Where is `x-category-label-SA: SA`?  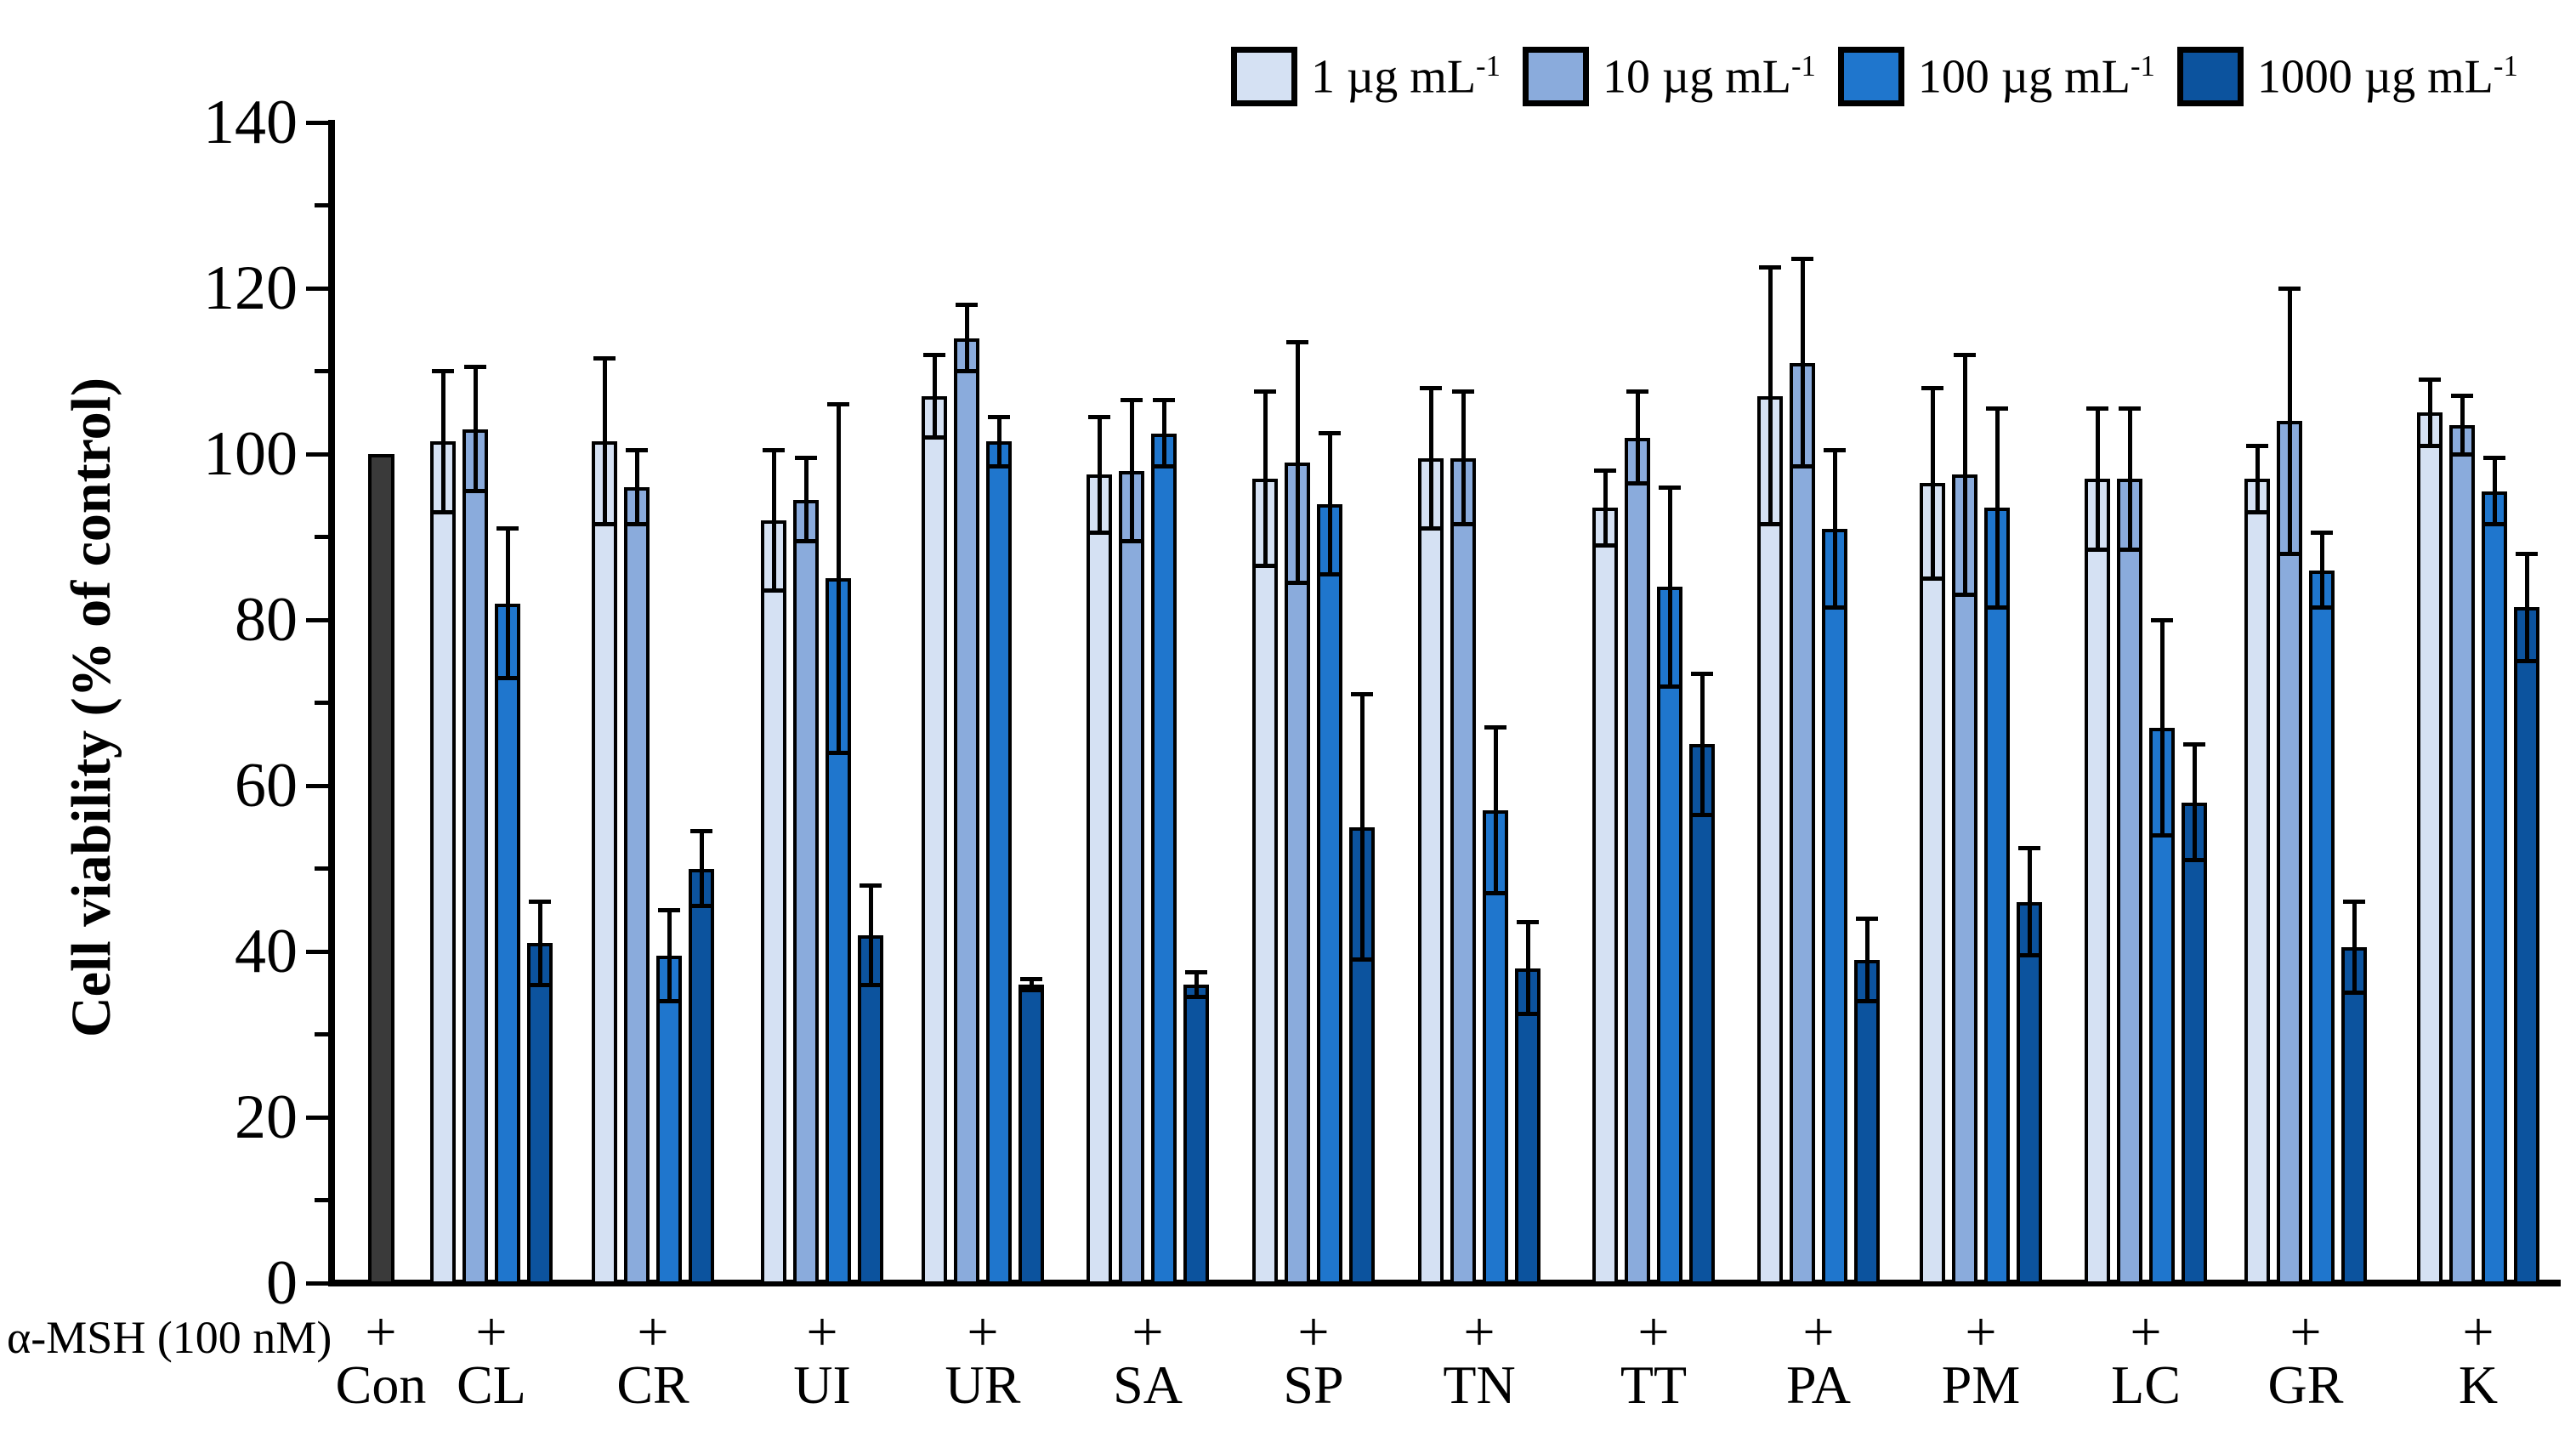 x-category-label-SA: SA is located at coordinates (1148, 1384).